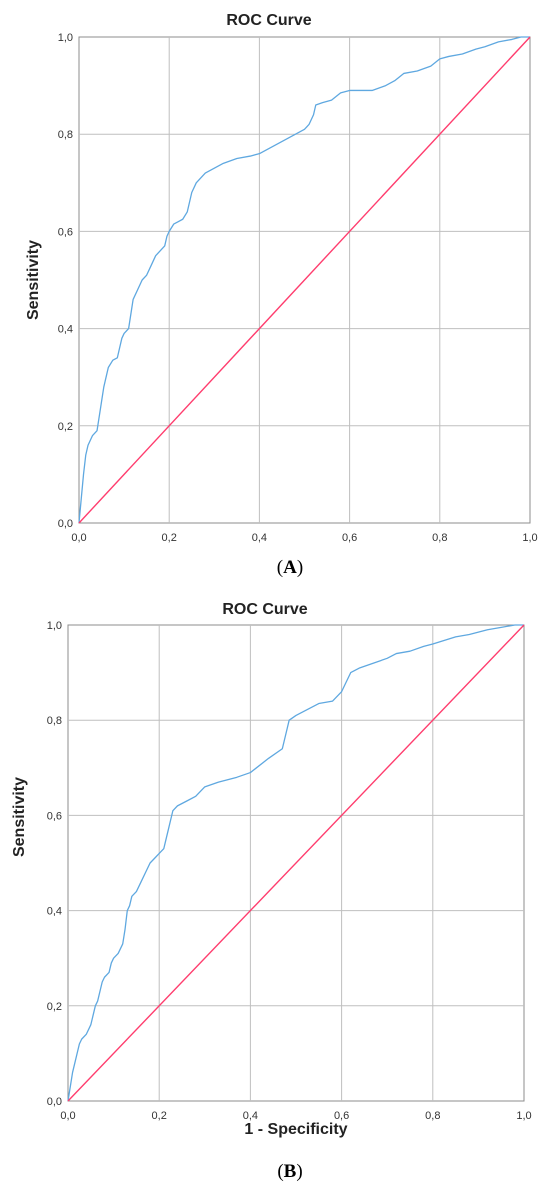  I want to click on chart-b-panel-open: (, so click(280, 1171).